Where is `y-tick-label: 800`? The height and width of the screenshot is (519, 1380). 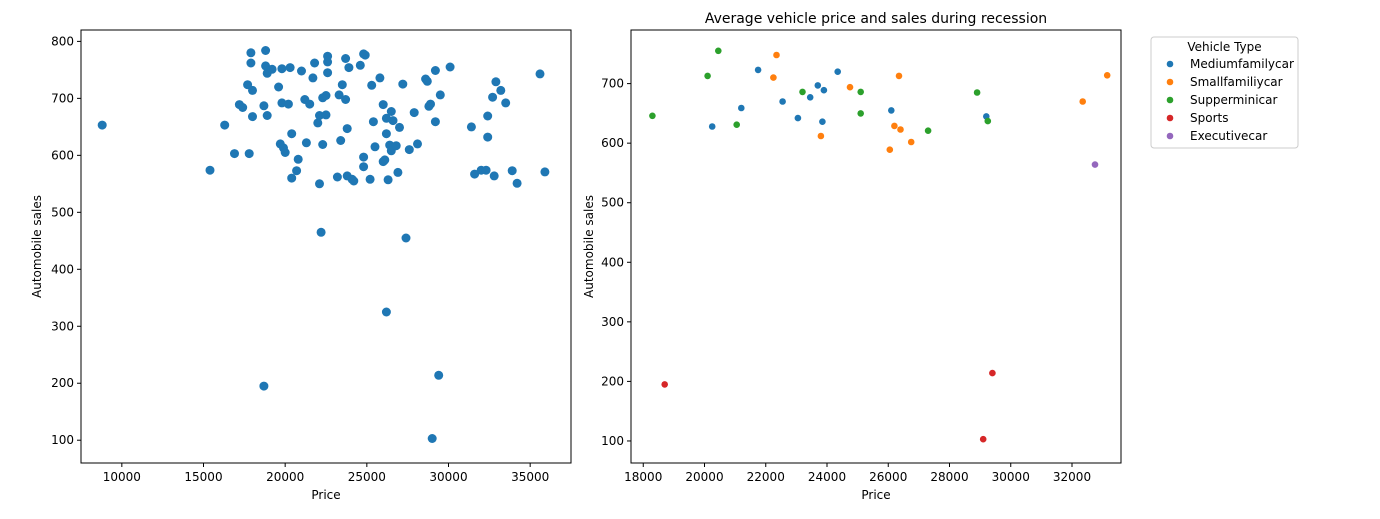
y-tick-label: 800 is located at coordinates (62, 41).